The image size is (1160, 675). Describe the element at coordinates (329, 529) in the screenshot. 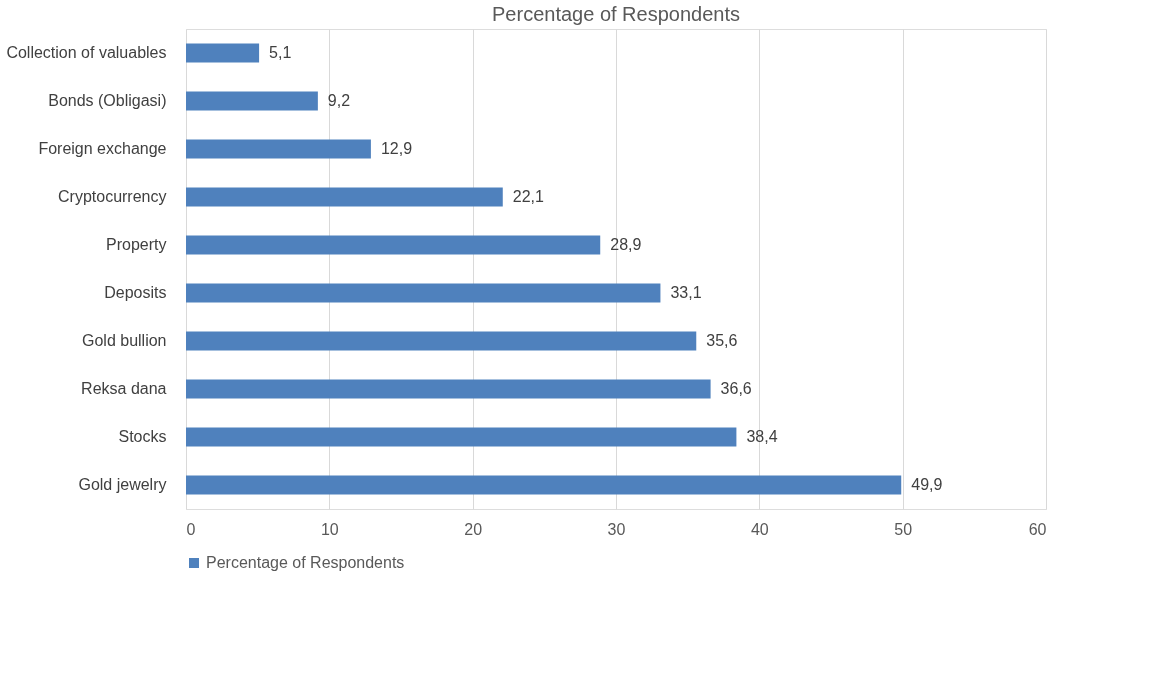

I see `x-tick-label: 10` at that location.